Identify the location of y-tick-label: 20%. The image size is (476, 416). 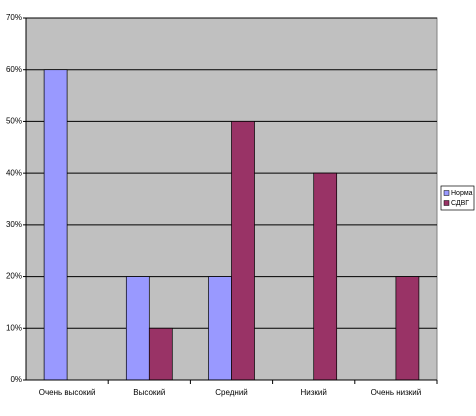
(14, 276).